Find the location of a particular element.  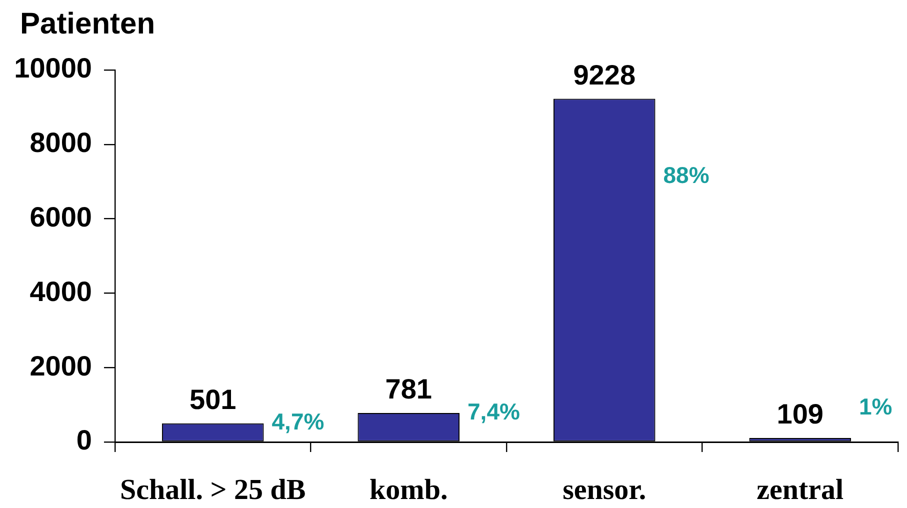

y-tick-label: 8000 is located at coordinates (61, 142).